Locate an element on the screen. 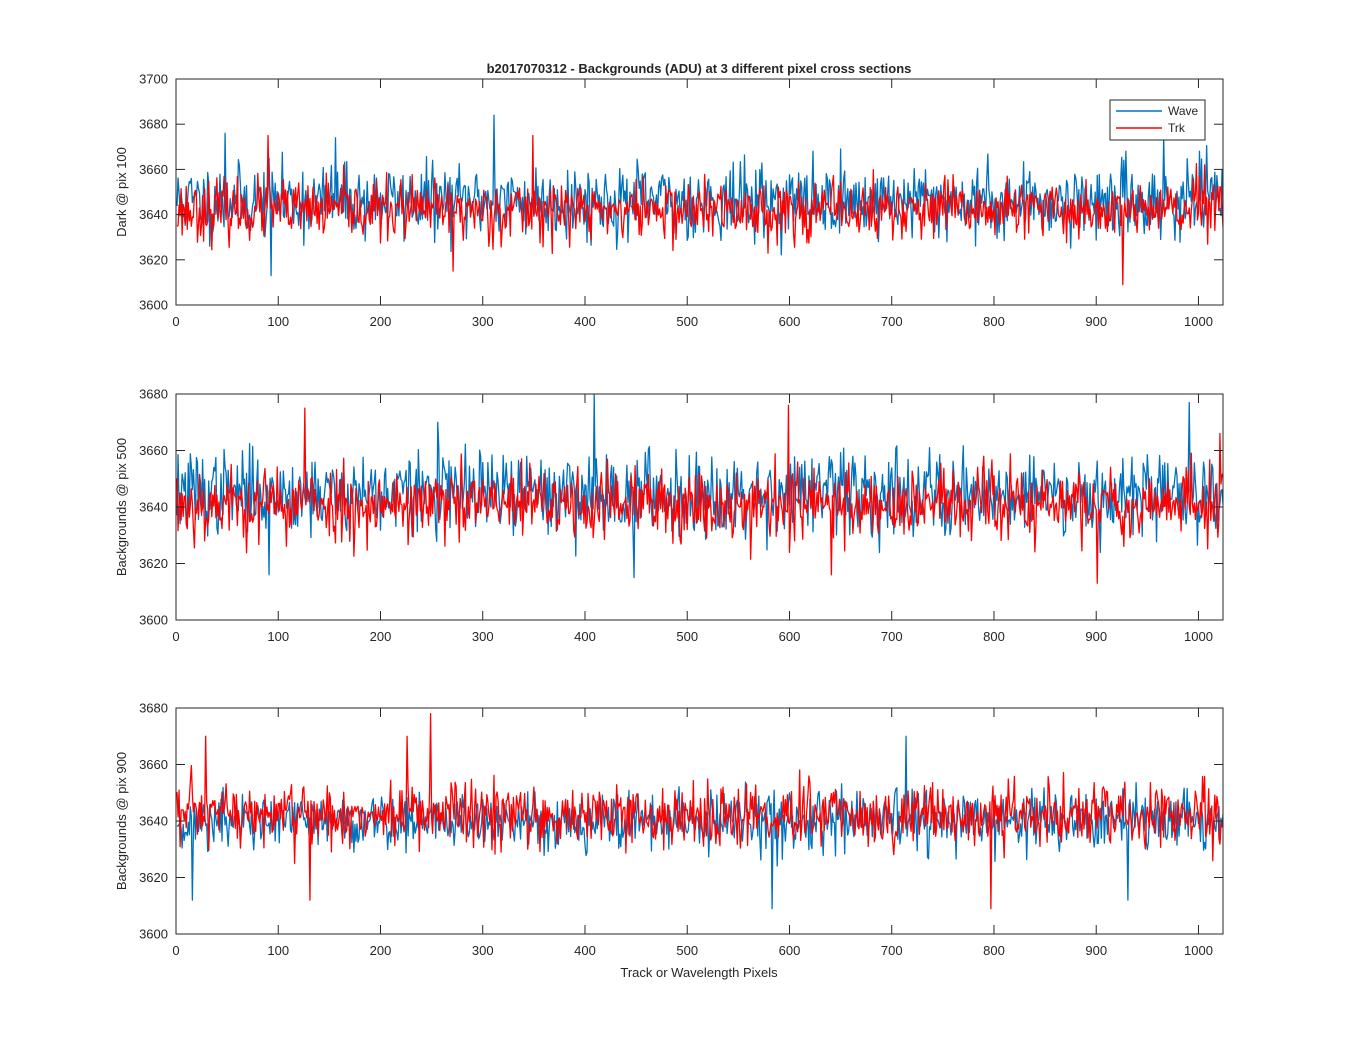 The image size is (1350, 1050). legend-label-wave: Wave is located at coordinates (1183, 111).